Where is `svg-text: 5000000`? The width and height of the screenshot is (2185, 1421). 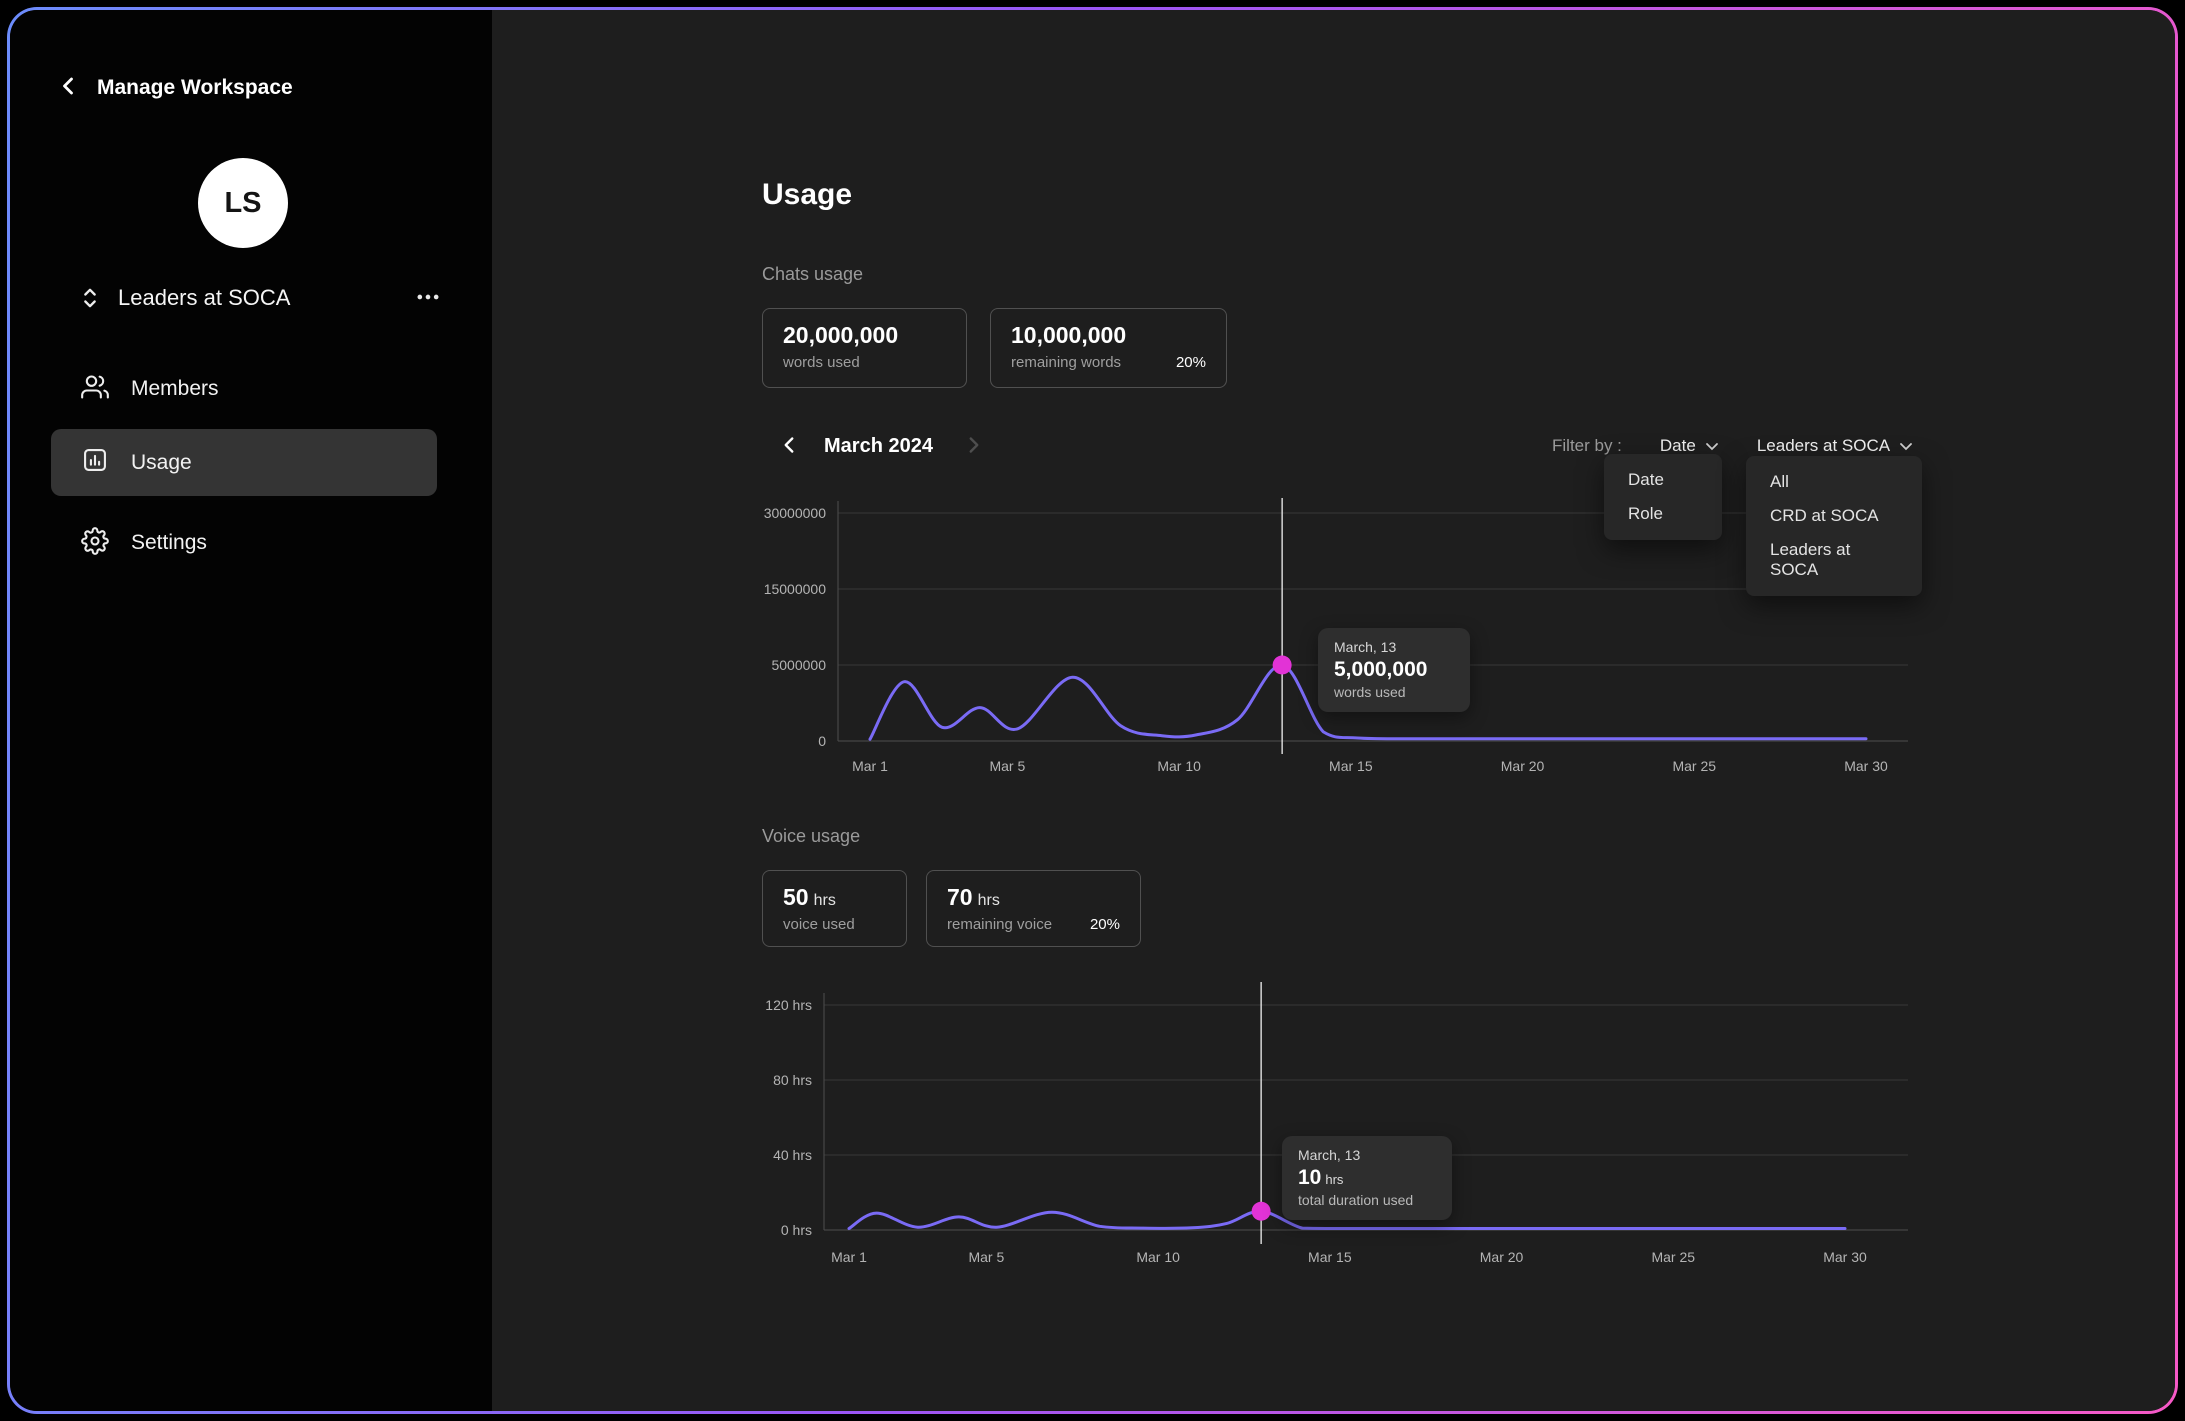 svg-text: 5000000 is located at coordinates (798, 665).